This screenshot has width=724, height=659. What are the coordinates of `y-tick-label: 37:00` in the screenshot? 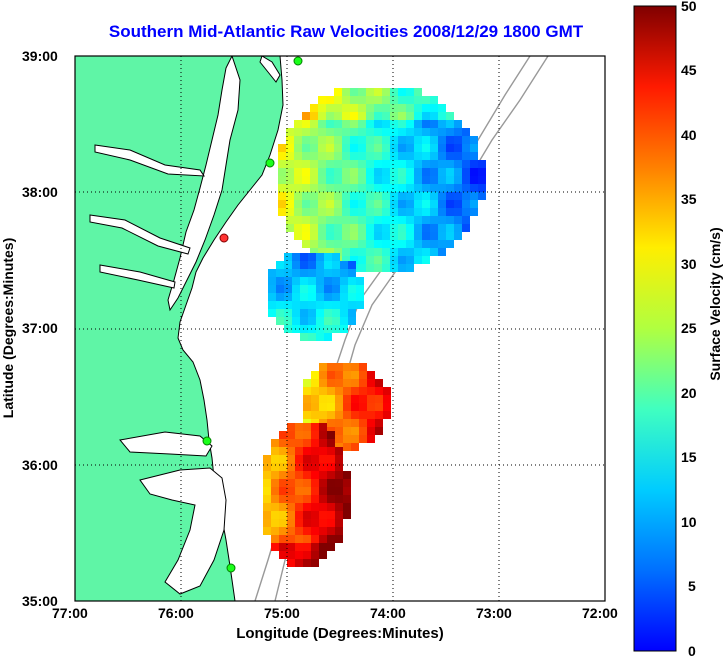 It's located at (40, 328).